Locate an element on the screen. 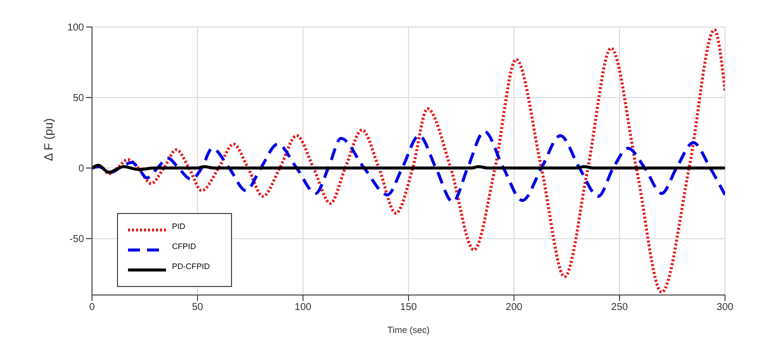 This screenshot has height=351, width=762. legend-label: PD-CFPID is located at coordinates (191, 266).